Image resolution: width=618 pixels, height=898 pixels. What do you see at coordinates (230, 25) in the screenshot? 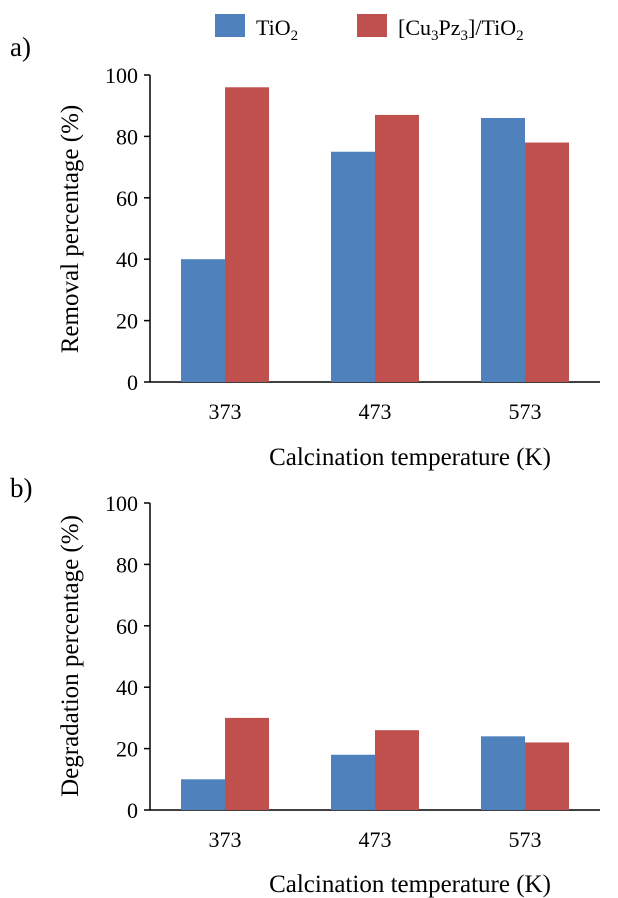
I see `legend-swatch-tio2` at bounding box center [230, 25].